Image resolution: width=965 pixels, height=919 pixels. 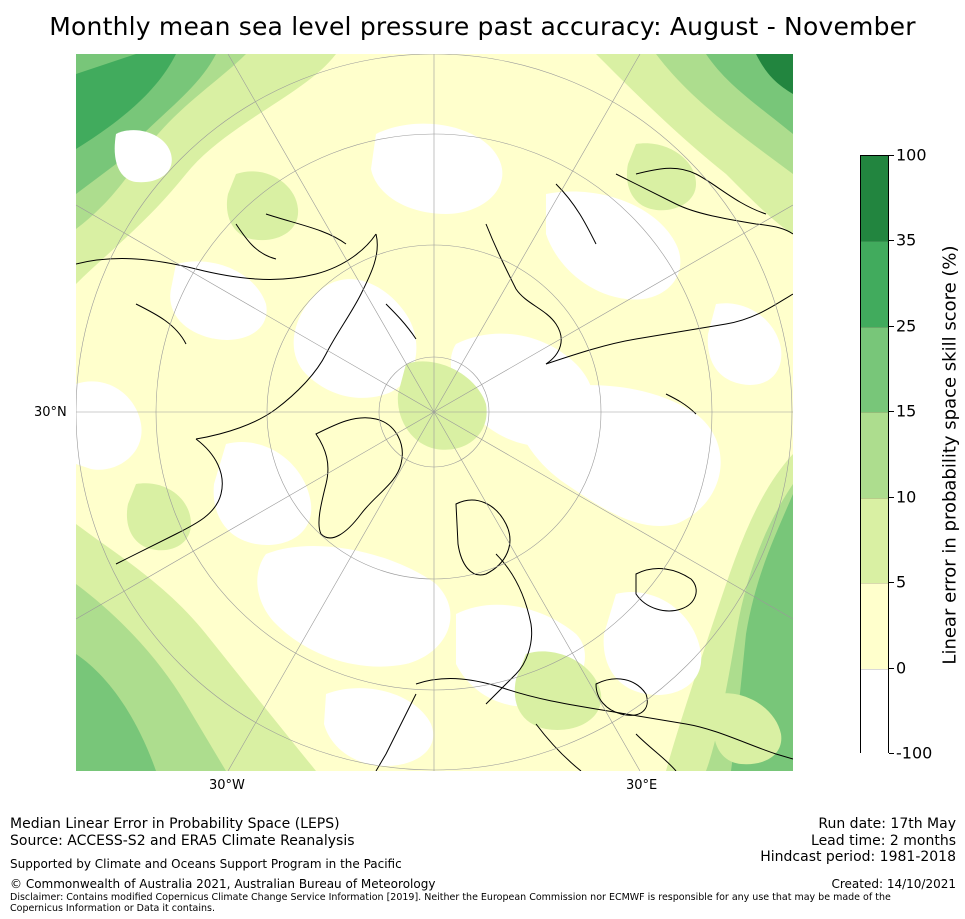 What do you see at coordinates (901, 668) in the screenshot?
I see `colorbar-tick-label: 0` at bounding box center [901, 668].